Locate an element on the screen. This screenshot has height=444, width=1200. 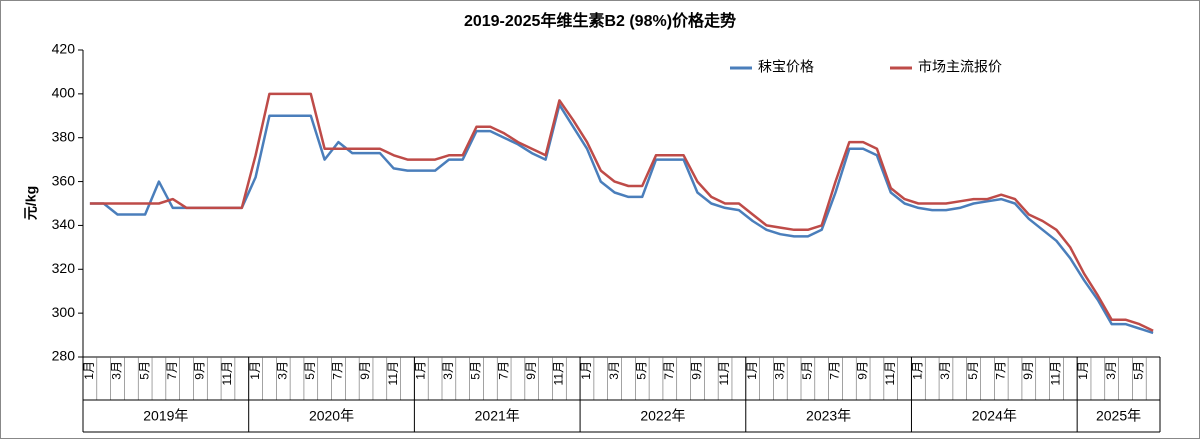
y-tick-label: 420 is located at coordinates (64, 49).